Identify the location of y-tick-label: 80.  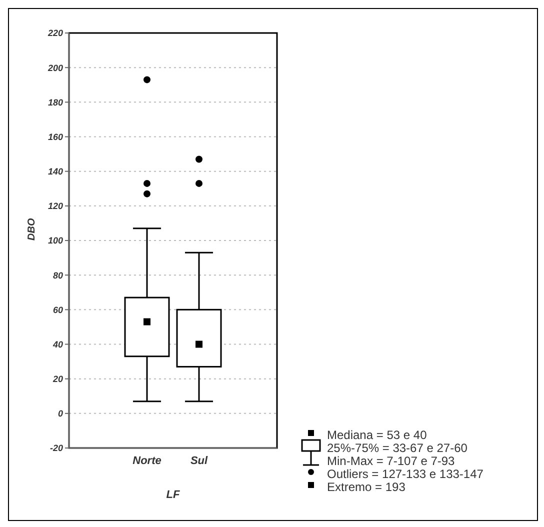
(57, 275).